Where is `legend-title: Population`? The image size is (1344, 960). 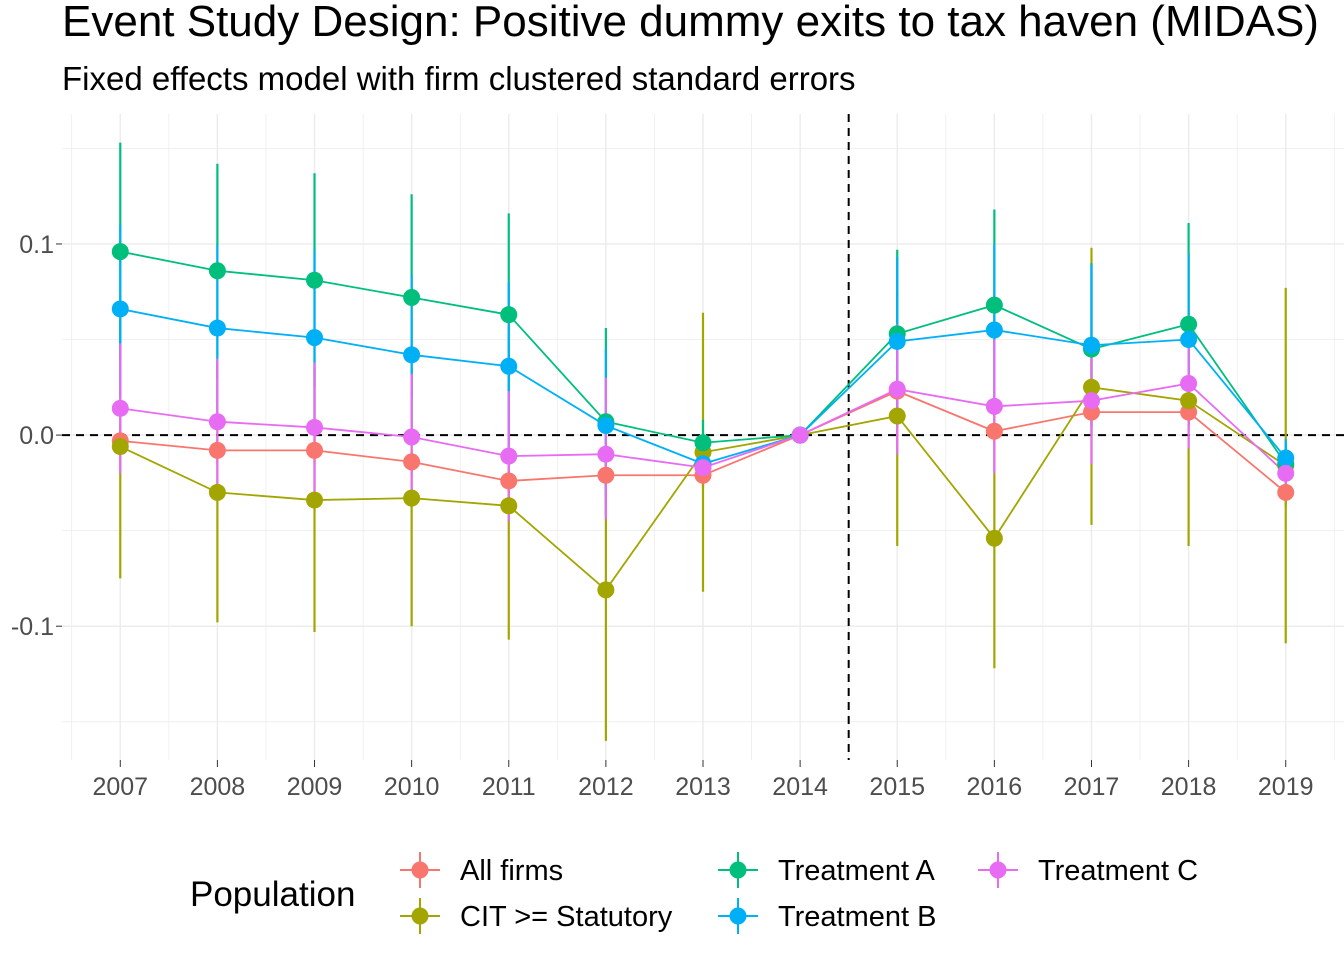
legend-title: Population is located at coordinates (272, 894).